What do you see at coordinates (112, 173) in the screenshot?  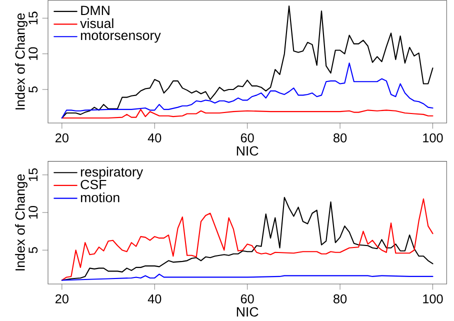 I see `legend-label: respiratory` at bounding box center [112, 173].